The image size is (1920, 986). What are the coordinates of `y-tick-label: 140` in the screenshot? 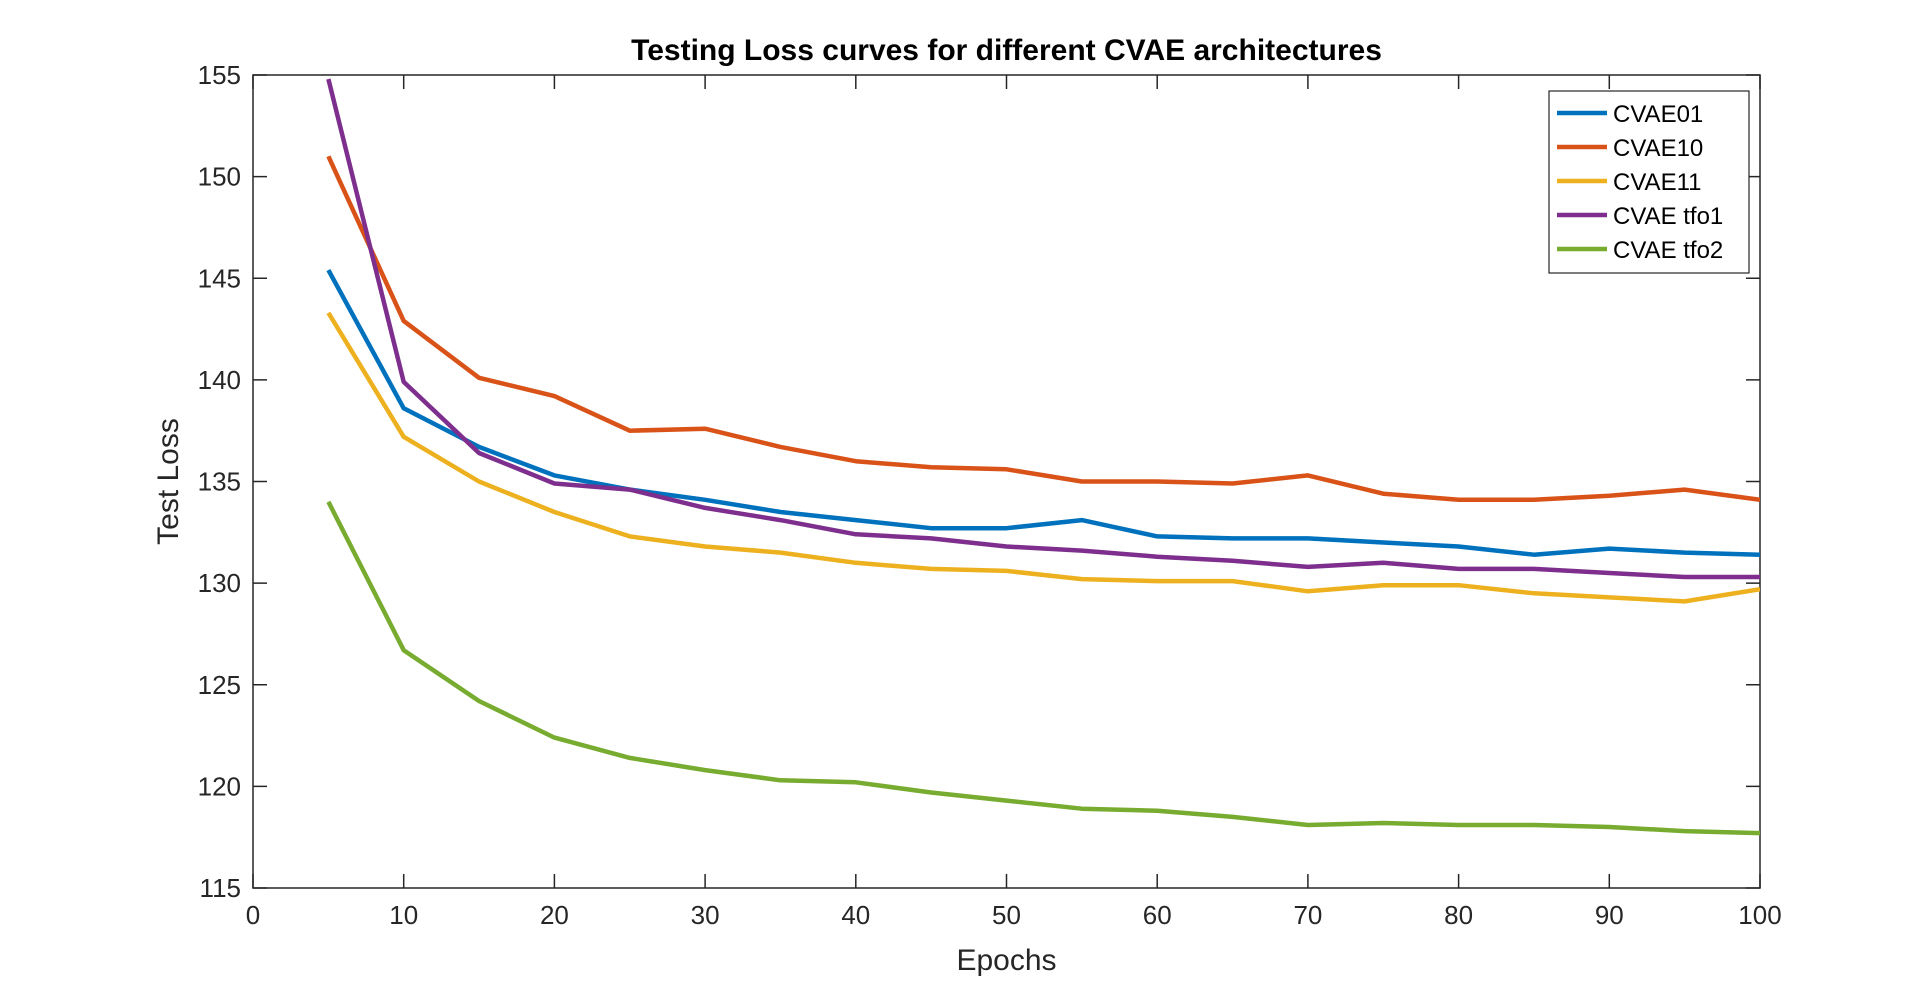 It's located at (219, 380).